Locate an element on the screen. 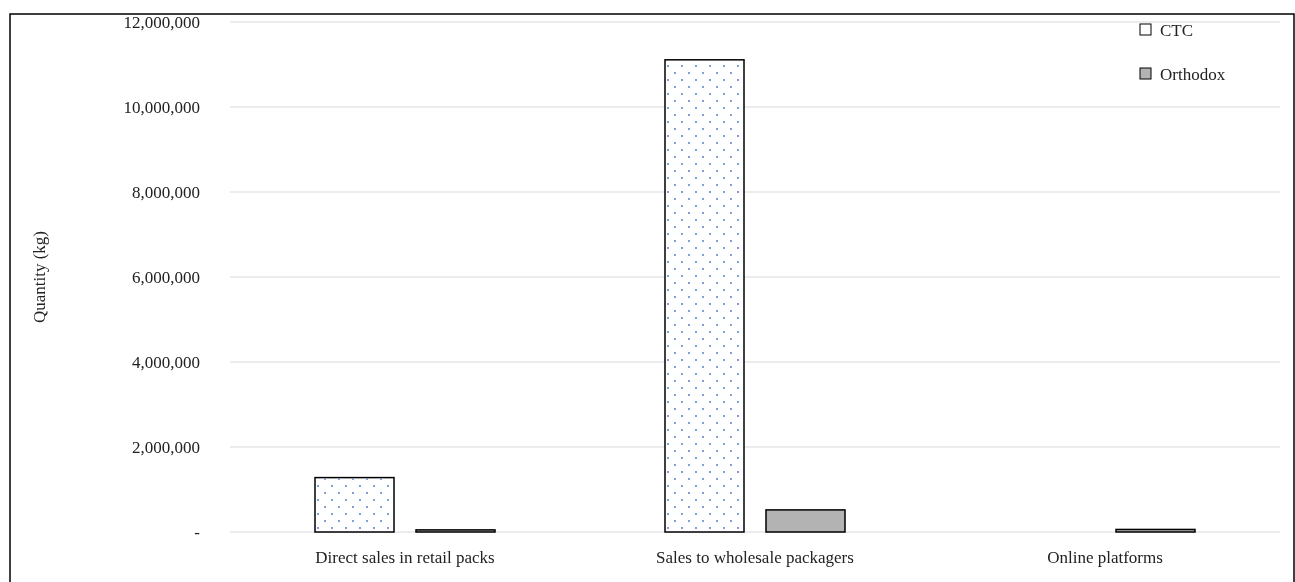  legend-label: Orthodox is located at coordinates (1193, 74).